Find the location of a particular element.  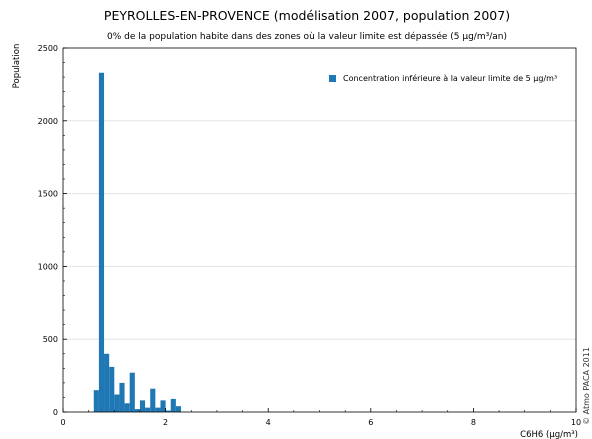

y-tick-label: 1500 is located at coordinates (48, 194).